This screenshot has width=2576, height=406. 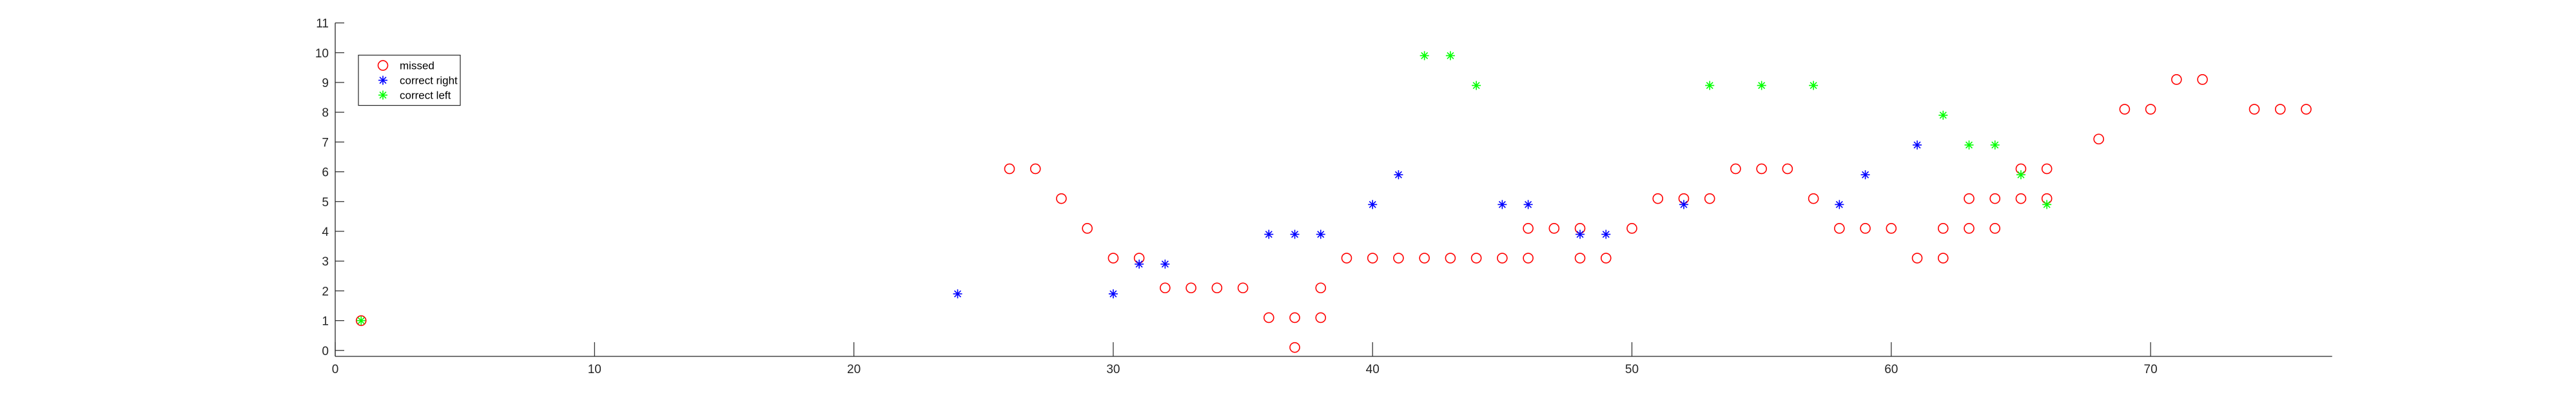 I want to click on x-tick-label: 30, so click(x=1113, y=369).